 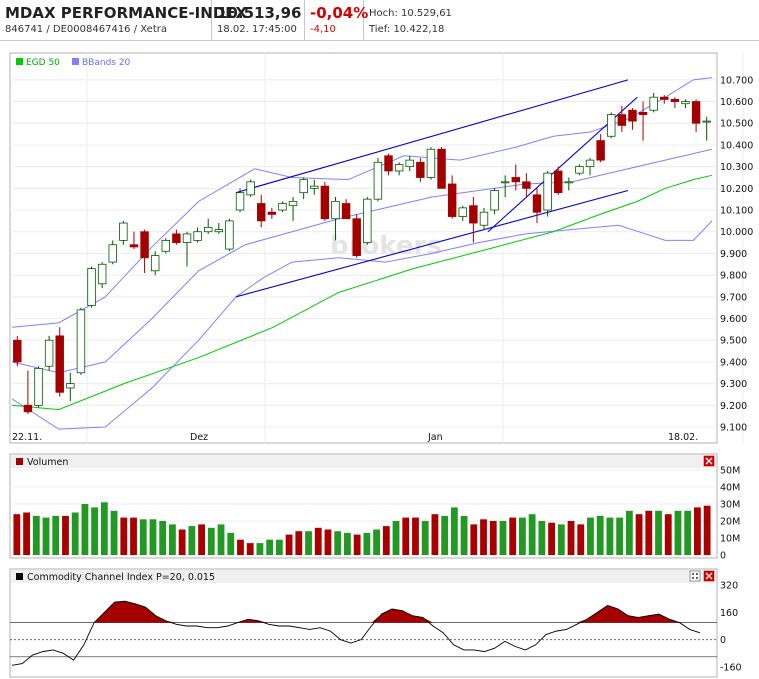 What do you see at coordinates (733, 254) in the screenshot?
I see `price-tick-label: 9.900` at bounding box center [733, 254].